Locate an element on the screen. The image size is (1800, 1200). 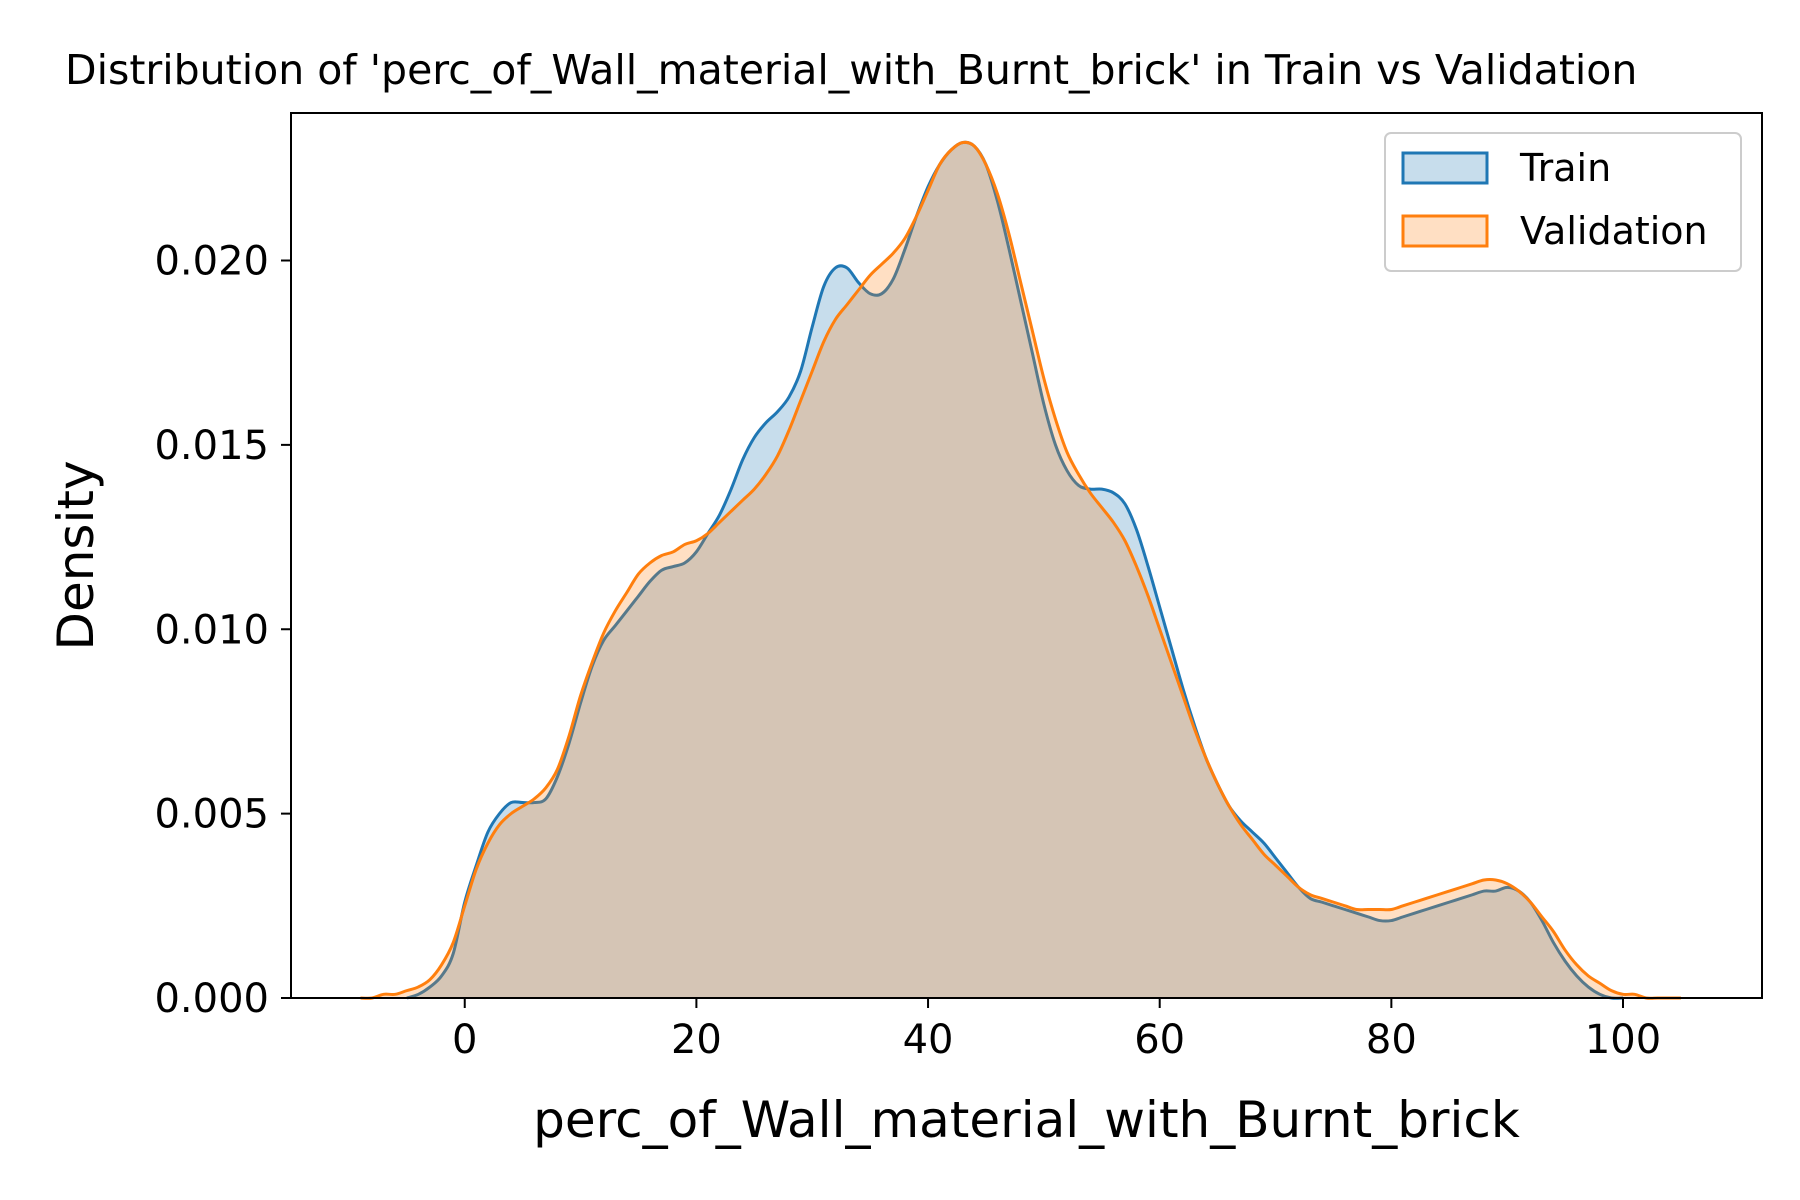
y-tick-label: 0.010 is located at coordinates (211, 630).